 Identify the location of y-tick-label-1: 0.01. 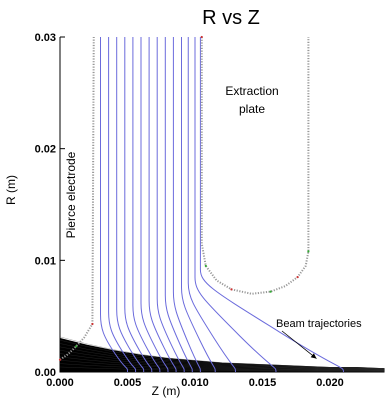
(45, 261).